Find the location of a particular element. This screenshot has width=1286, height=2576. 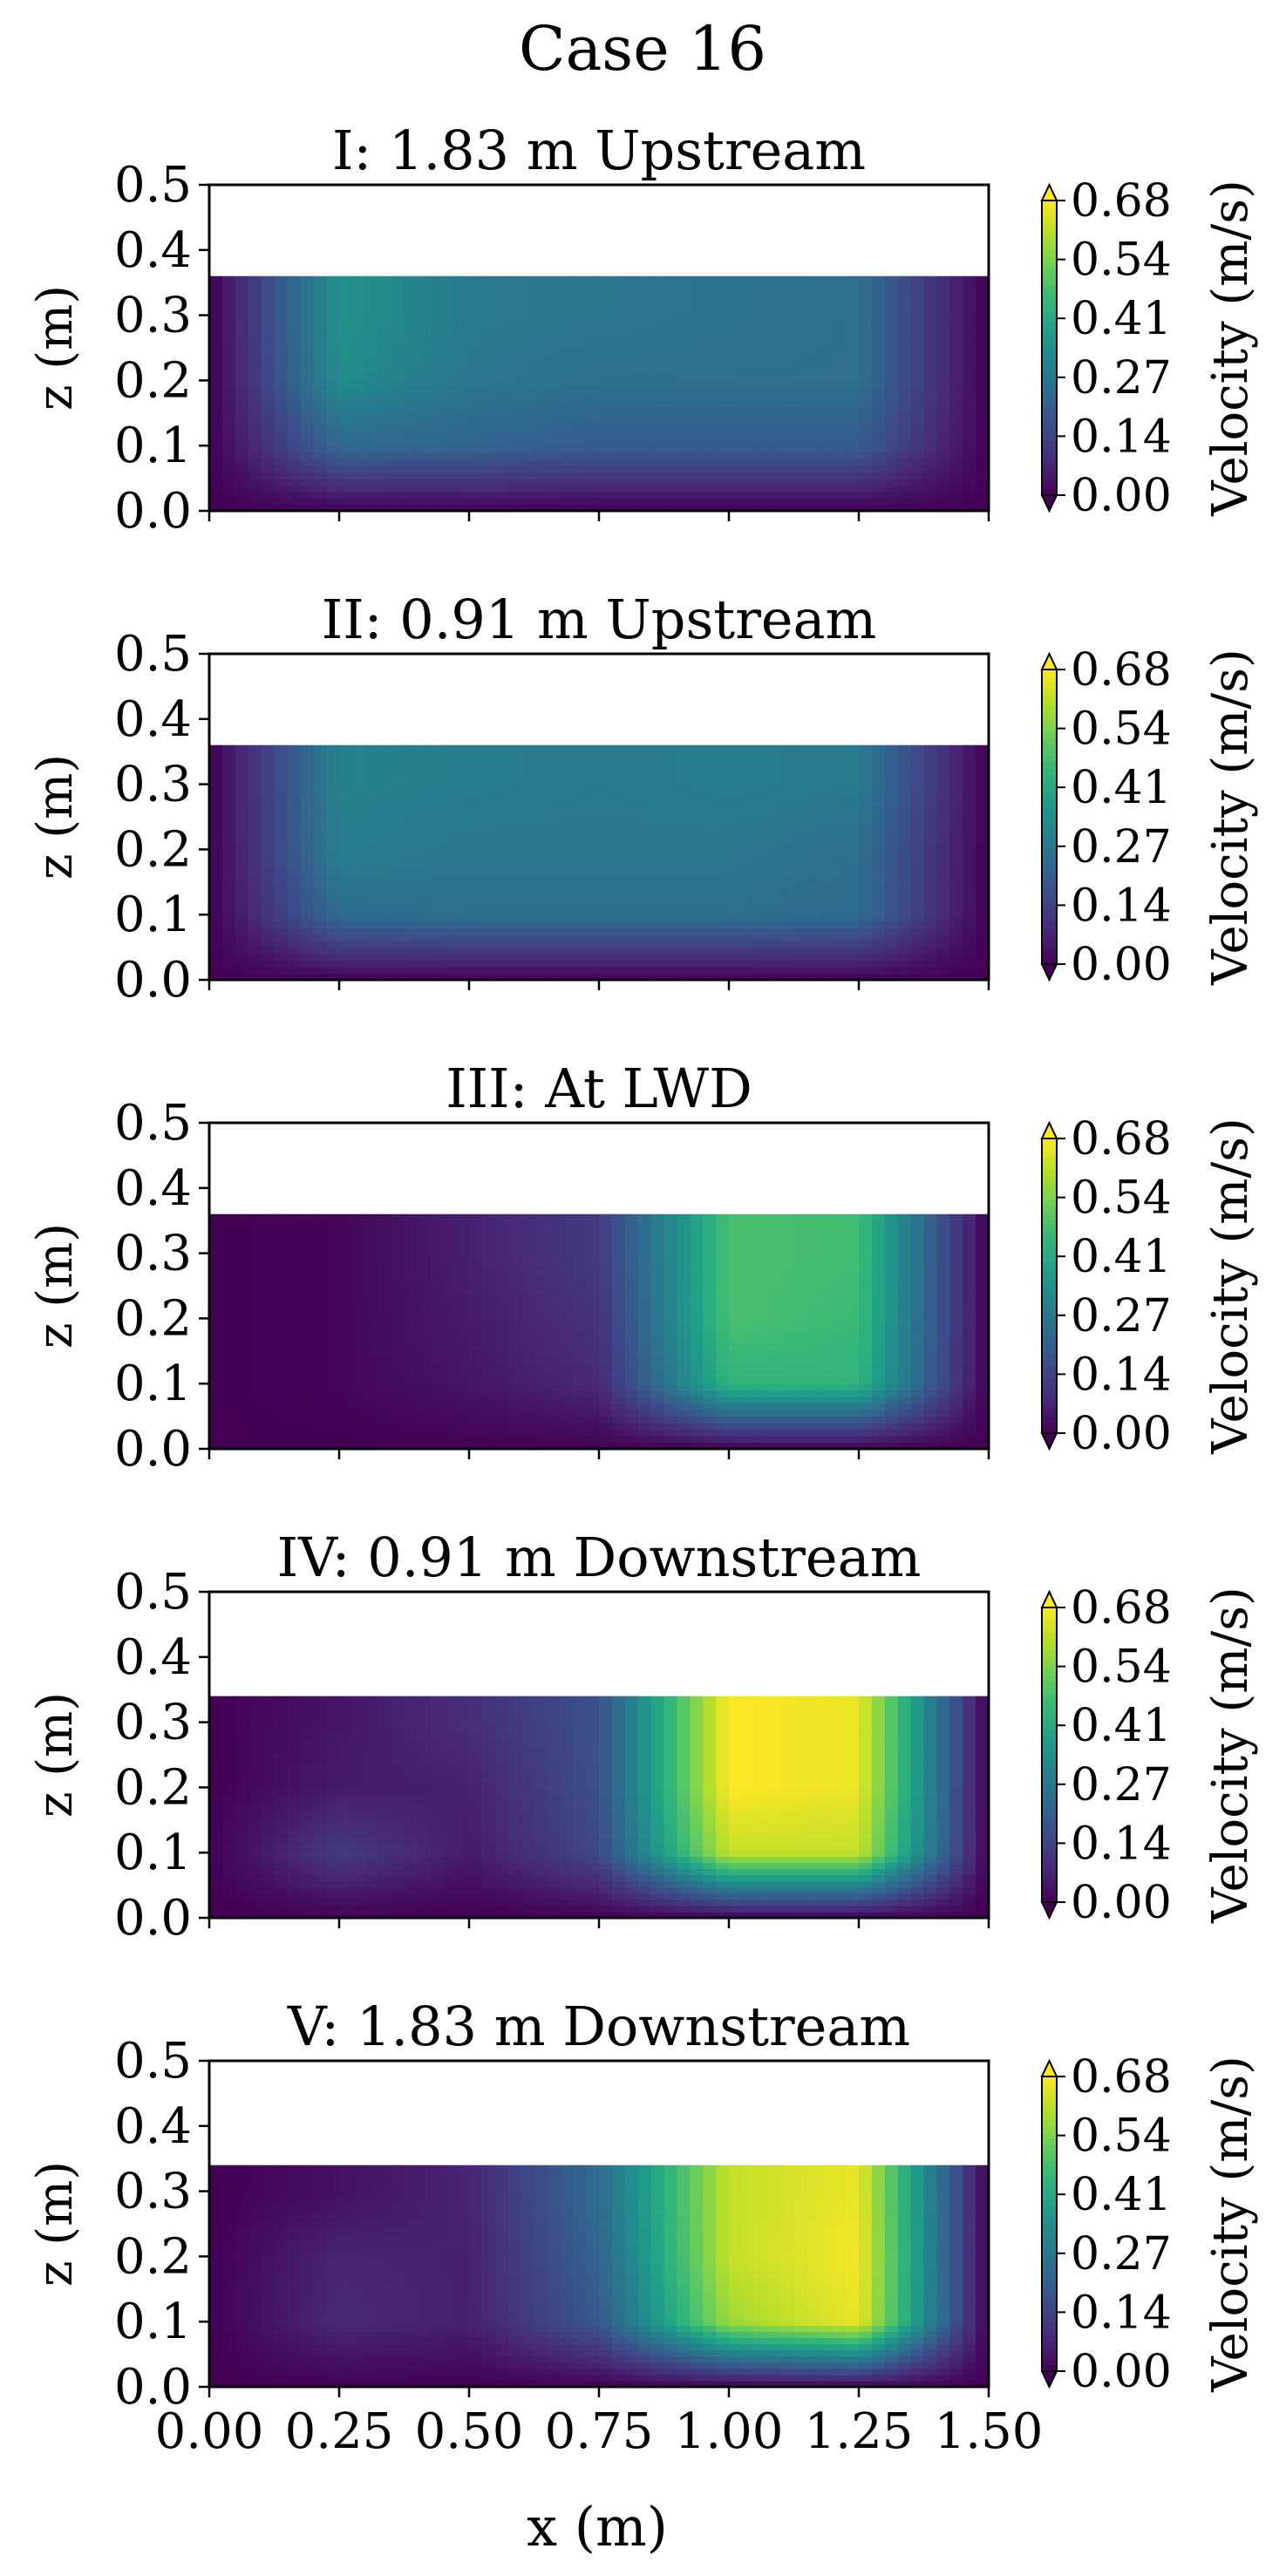

colorbar-tick-label: 0.68 is located at coordinates (1121, 202).